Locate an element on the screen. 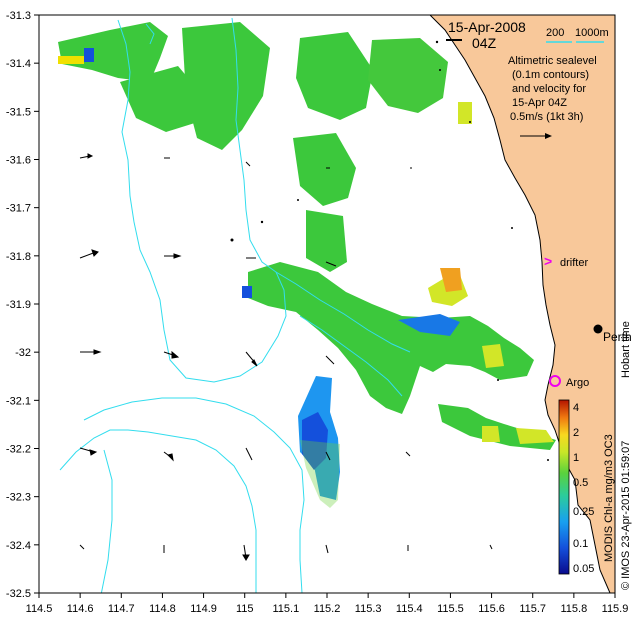 This screenshot has height=630, width=640. x-tick-label: 115.9 is located at coordinates (615, 609).